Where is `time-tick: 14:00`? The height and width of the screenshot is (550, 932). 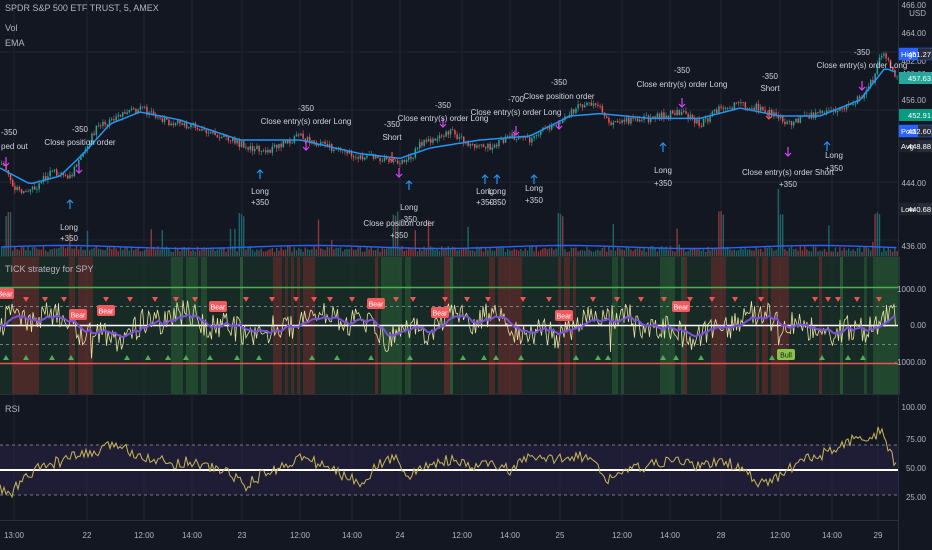 time-tick: 14:00 is located at coordinates (832, 535).